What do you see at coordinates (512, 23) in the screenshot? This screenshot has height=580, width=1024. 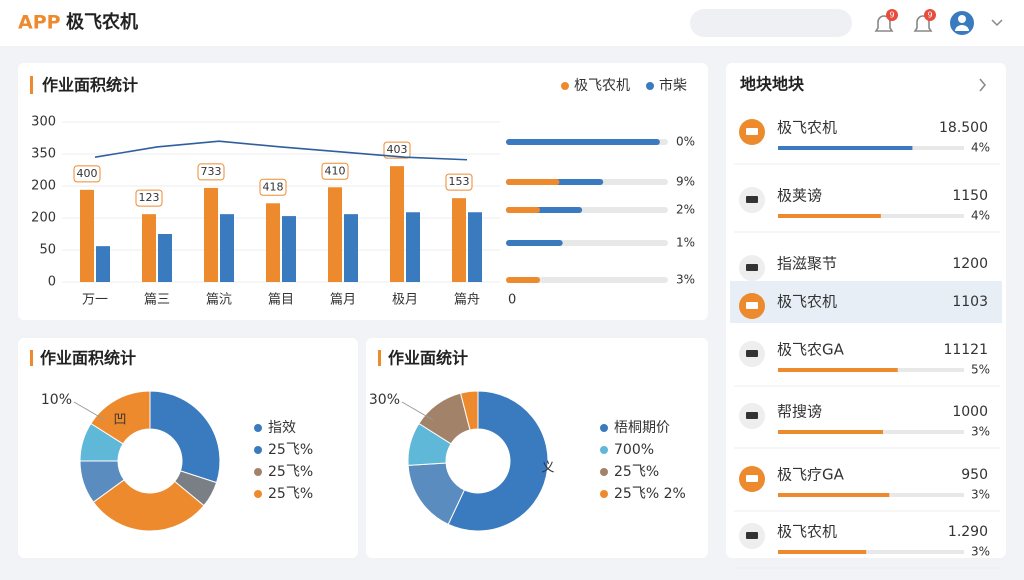 I see `header-bar` at bounding box center [512, 23].